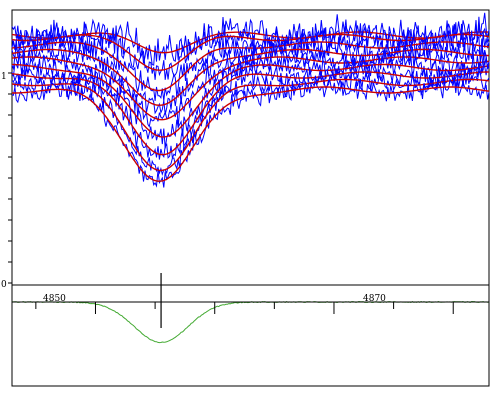  Describe the element at coordinates (250, 322) in the screenshot. I see `mean-profile-series` at that location.